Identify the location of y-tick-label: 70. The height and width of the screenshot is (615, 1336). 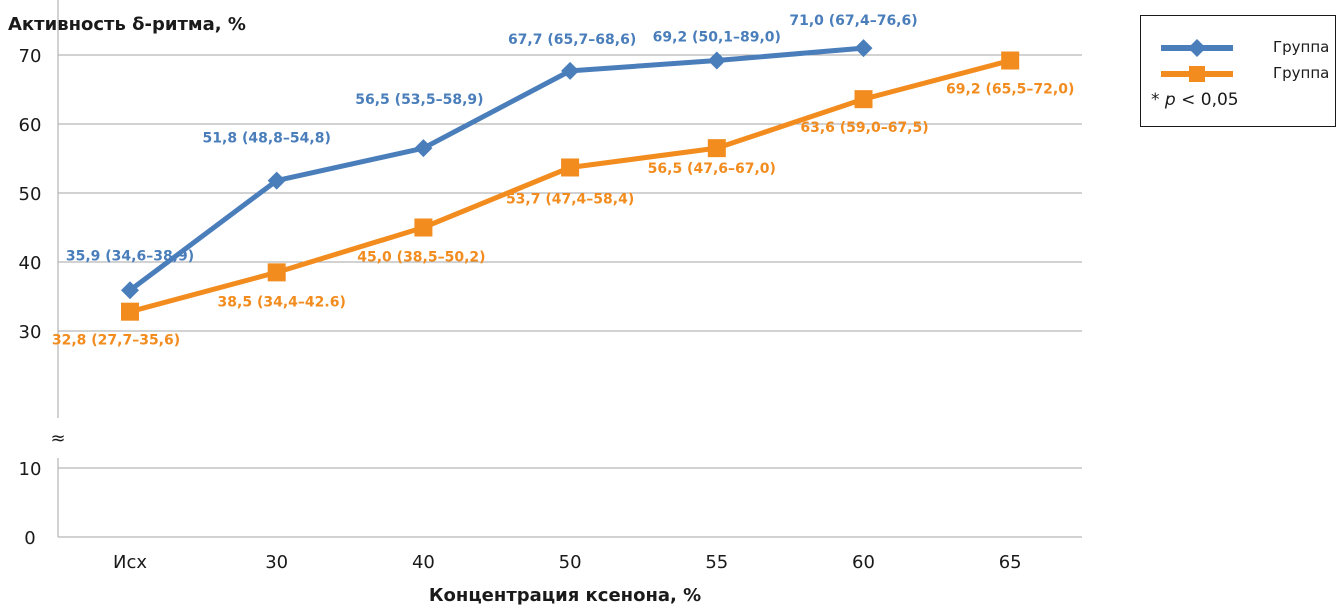
(30, 56).